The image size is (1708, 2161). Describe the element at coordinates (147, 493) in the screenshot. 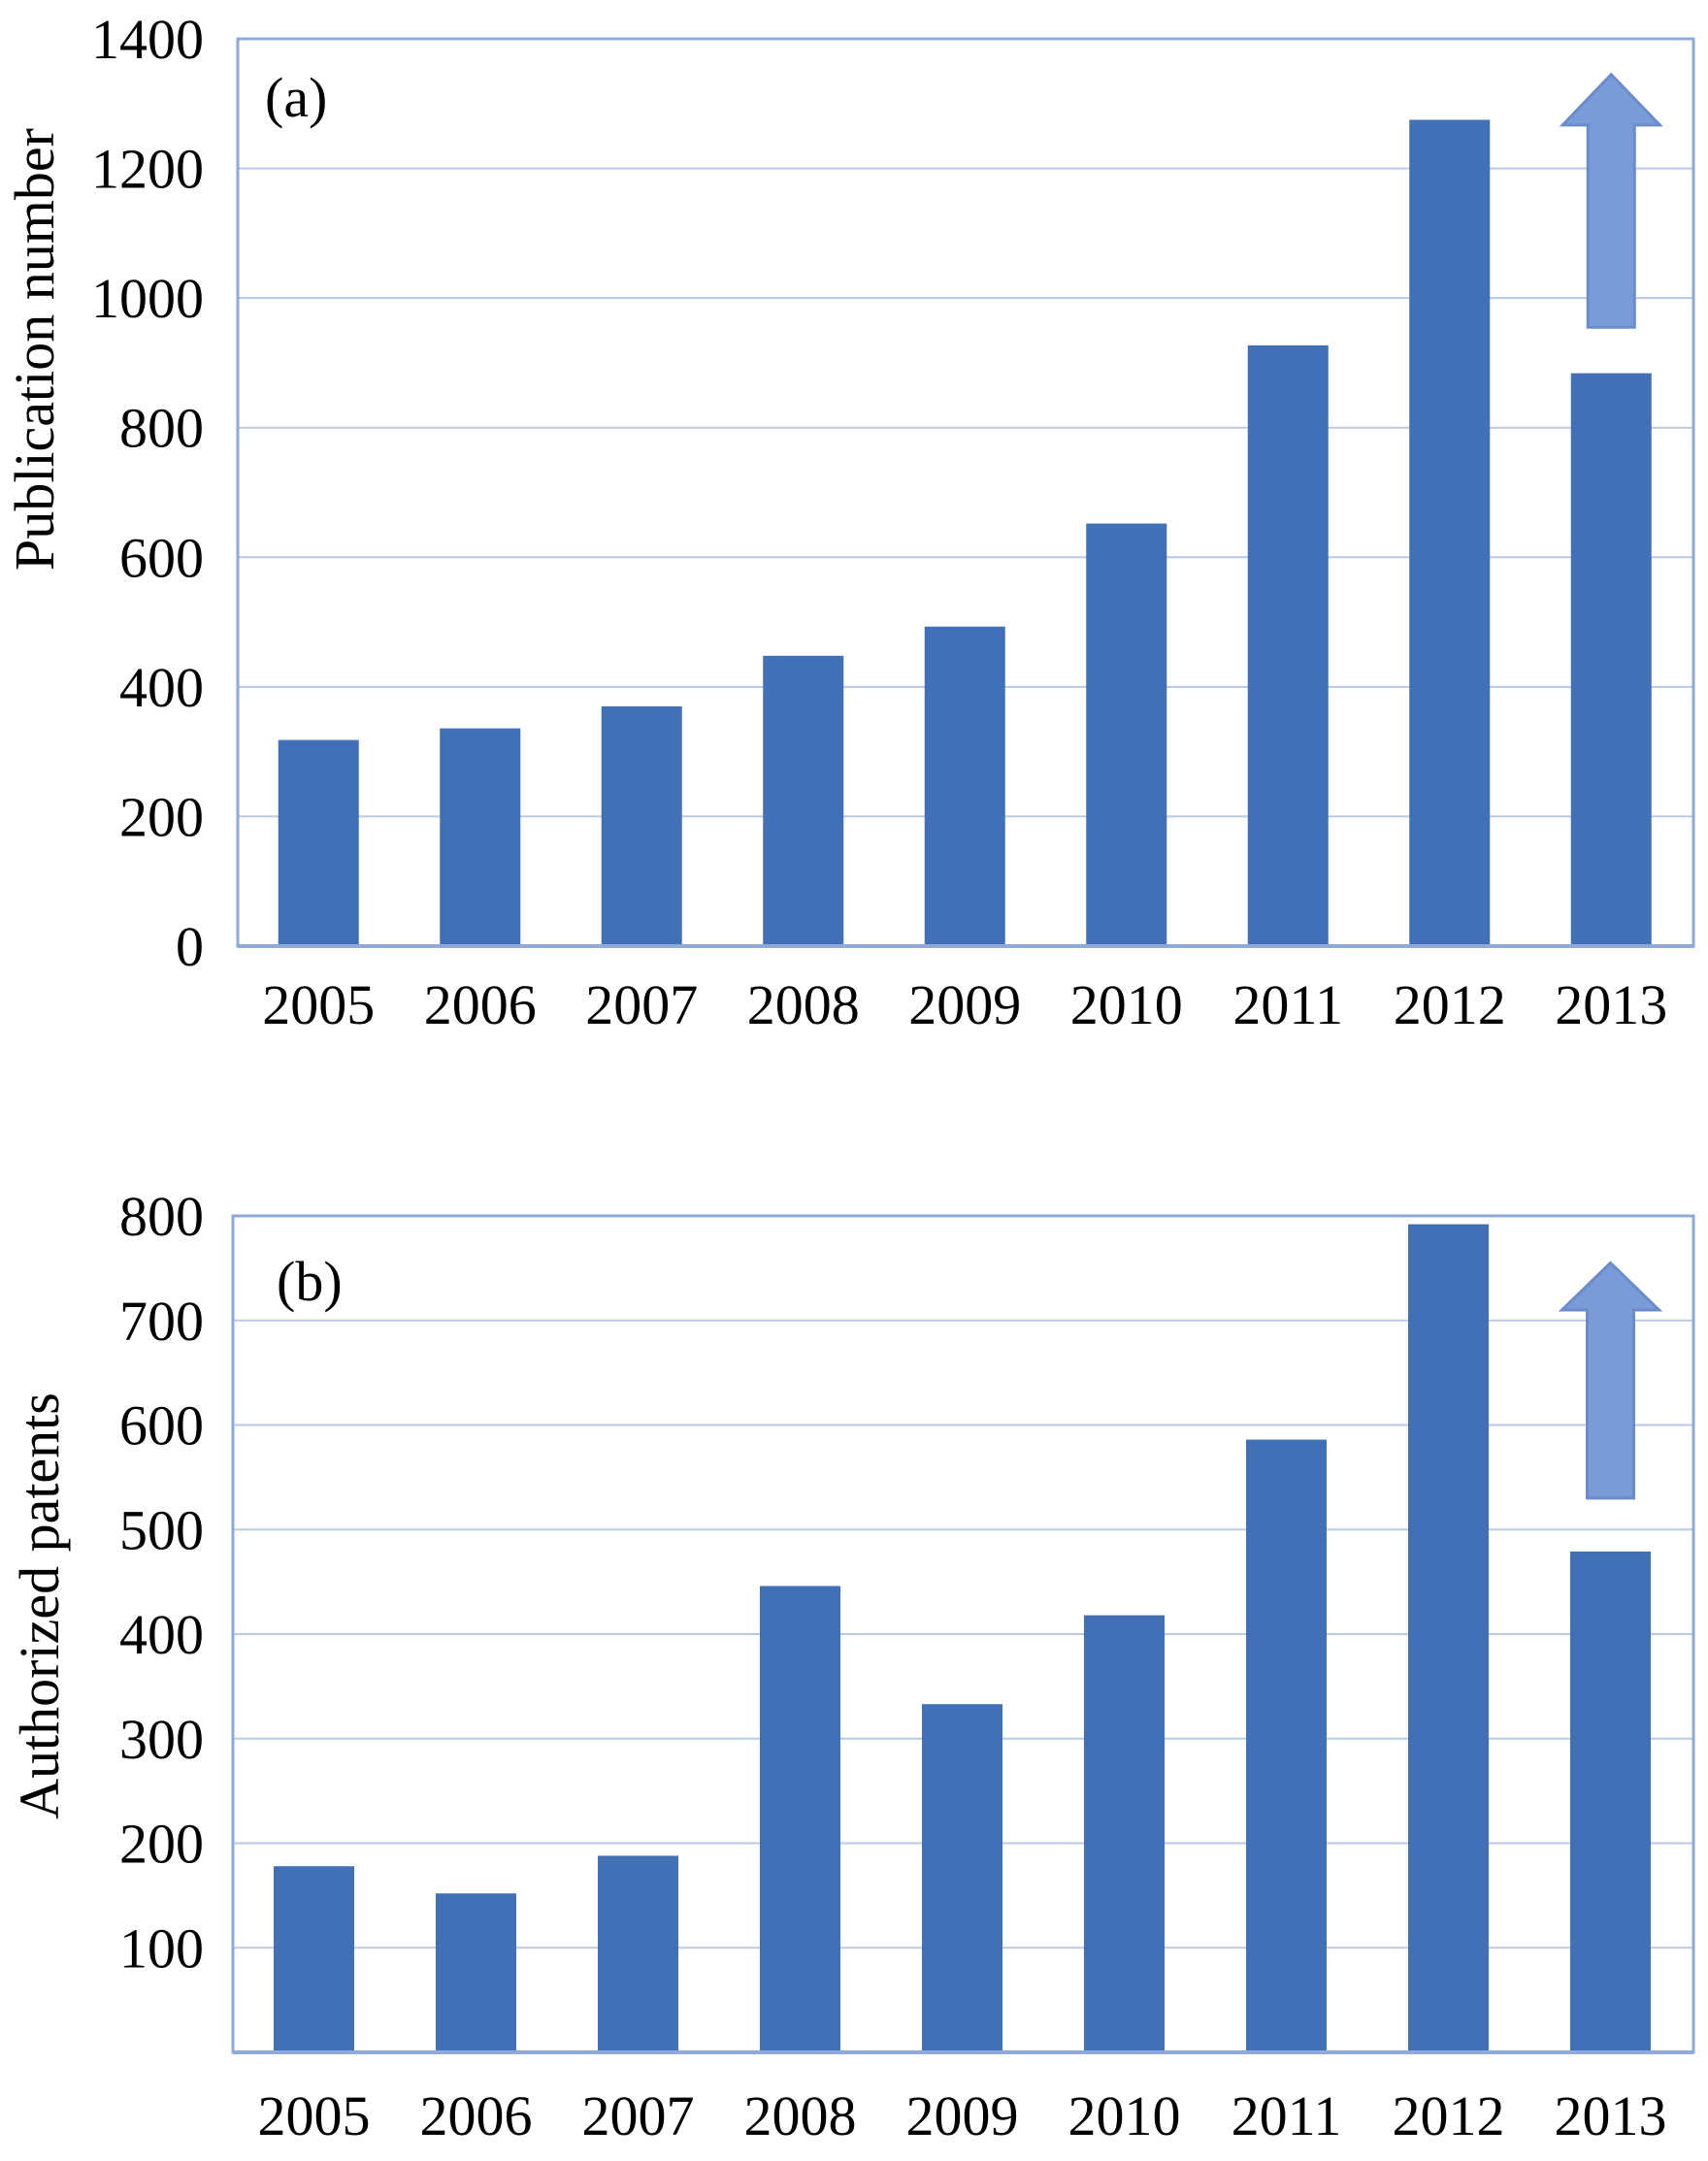

I see `y-tick-labels-a: 0 200 400 600 800 1000 1200 1400` at that location.